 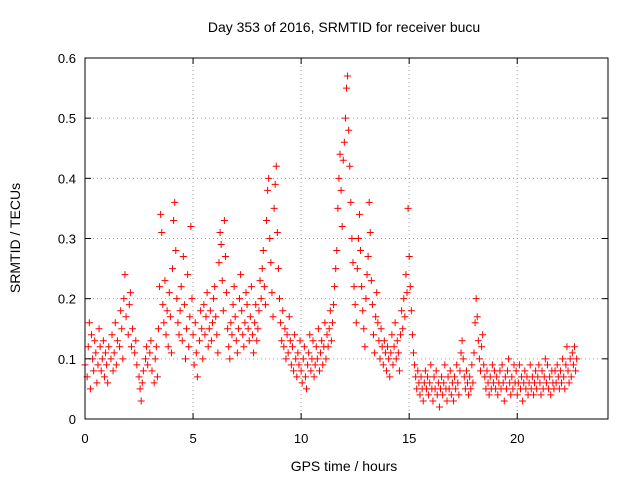 I want to click on y-tick-label: 0.2, so click(x=67, y=299).